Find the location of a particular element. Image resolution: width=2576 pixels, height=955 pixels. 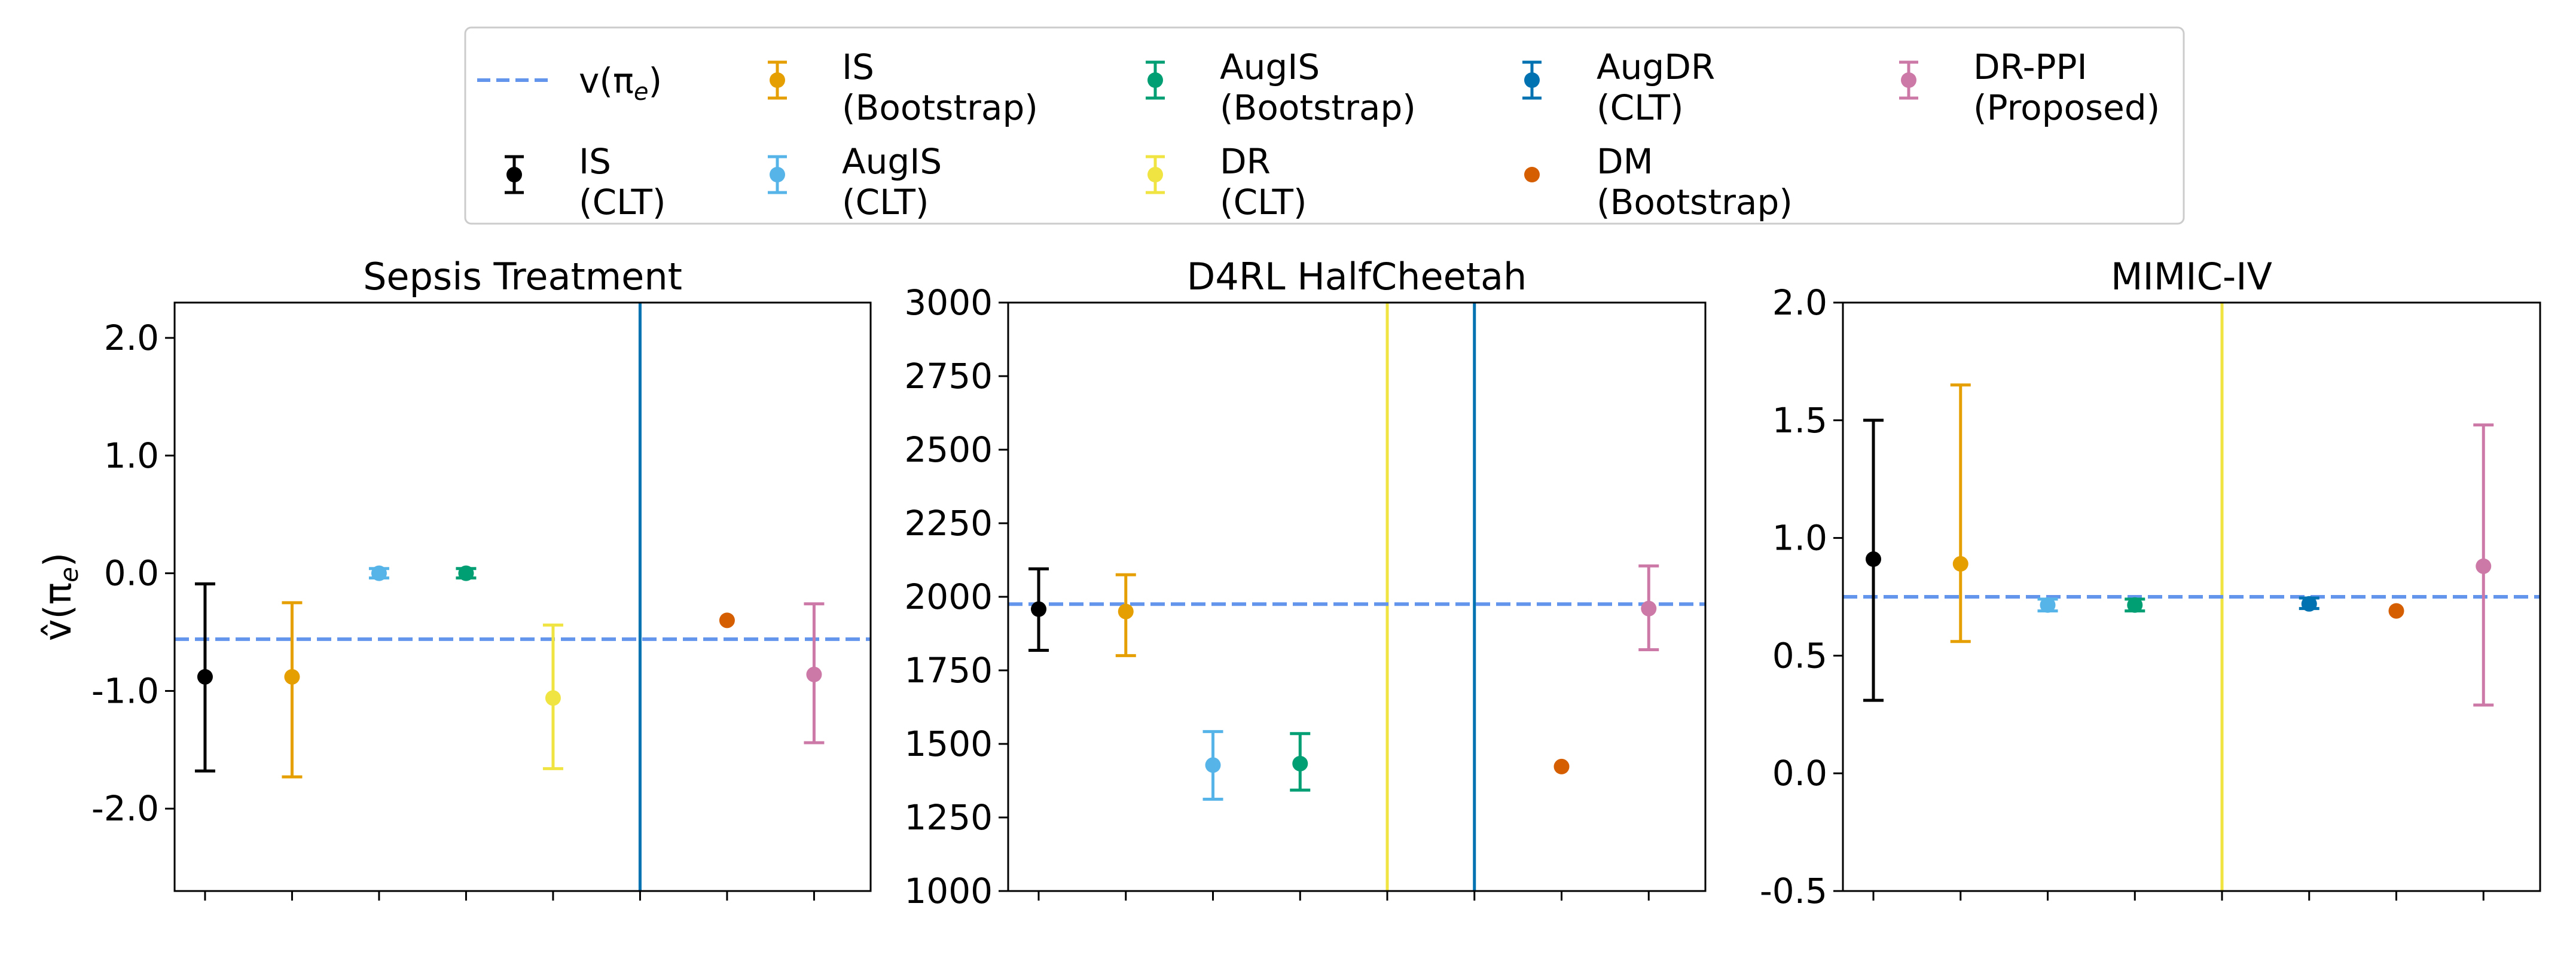

y-tick-label: 2000 is located at coordinates (948, 596).